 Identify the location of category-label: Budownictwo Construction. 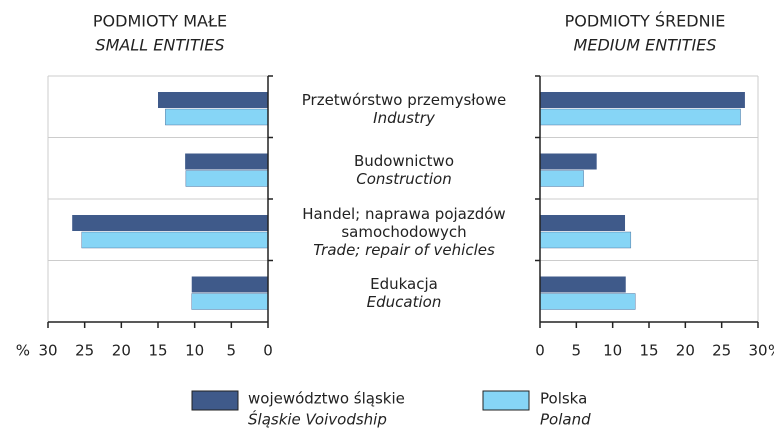
(404, 170).